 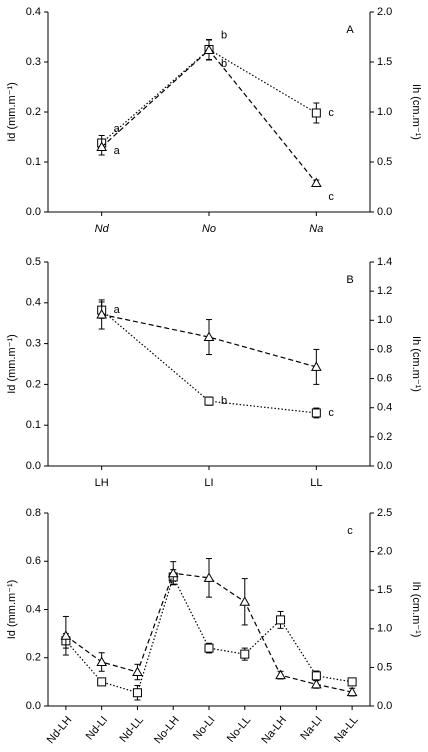 I want to click on x-tick-label: Na-LL, so click(x=346, y=729).